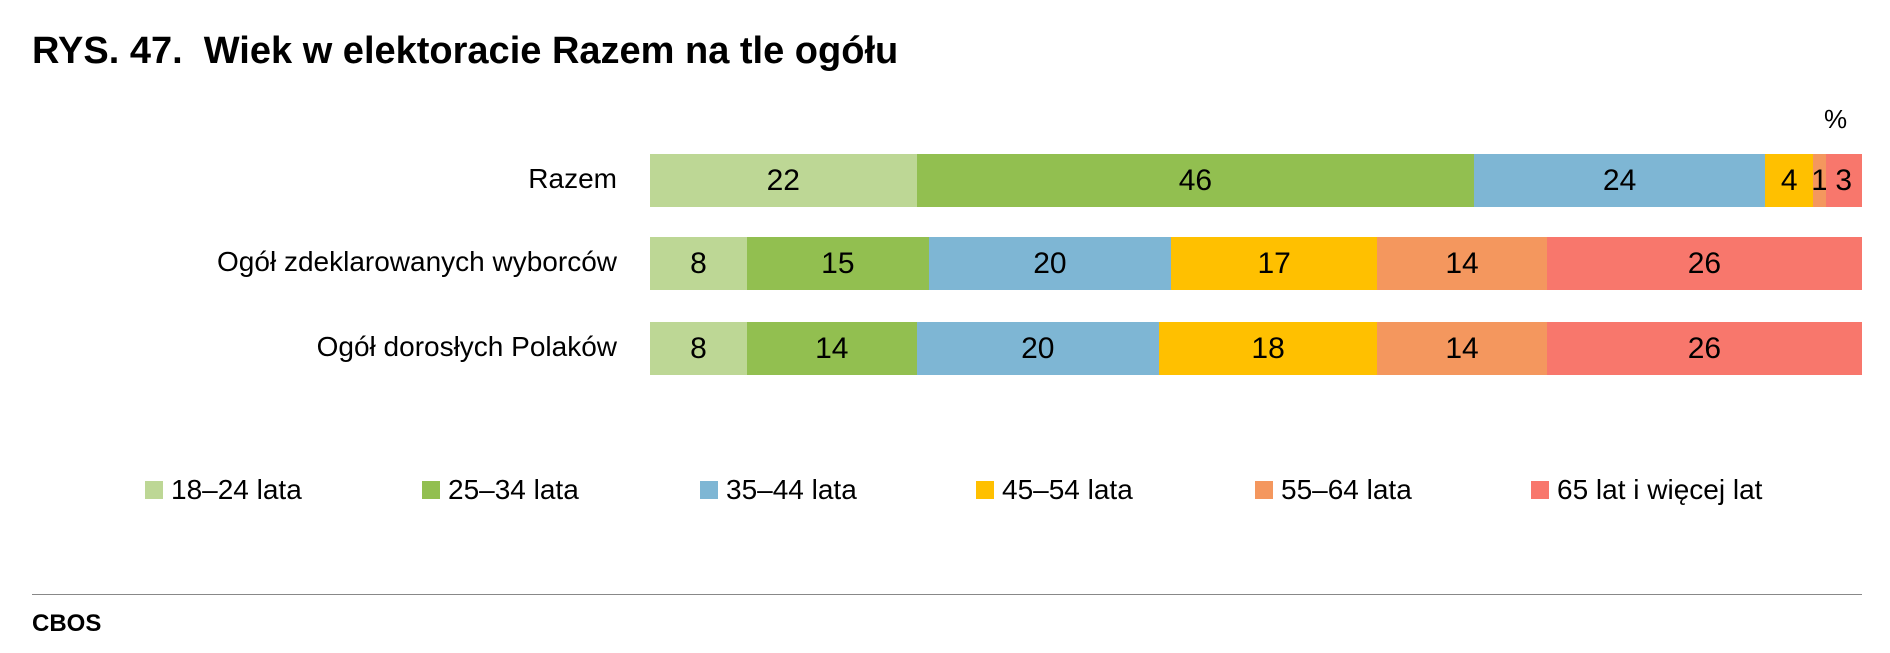 The image size is (1890, 653). Describe the element at coordinates (1836, 119) in the screenshot. I see `unit-label: %` at that location.